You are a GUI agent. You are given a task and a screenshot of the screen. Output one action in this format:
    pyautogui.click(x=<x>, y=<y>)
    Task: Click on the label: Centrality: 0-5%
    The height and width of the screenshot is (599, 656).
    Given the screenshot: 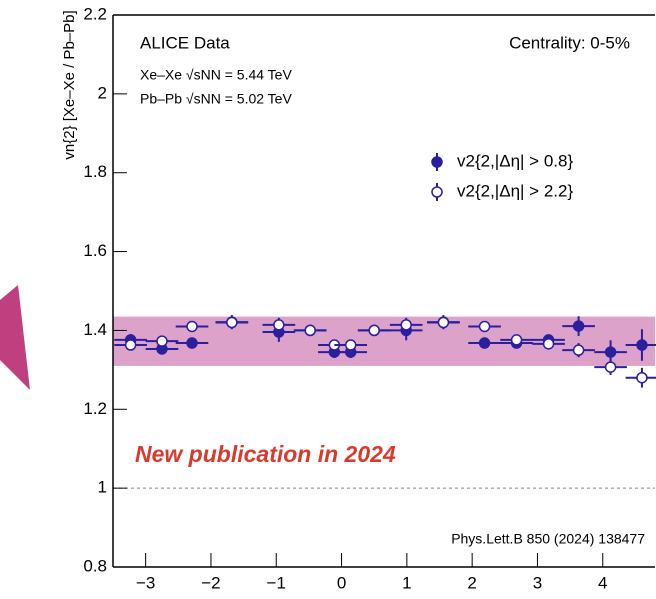 What is the action you would take?
    pyautogui.click(x=569, y=42)
    